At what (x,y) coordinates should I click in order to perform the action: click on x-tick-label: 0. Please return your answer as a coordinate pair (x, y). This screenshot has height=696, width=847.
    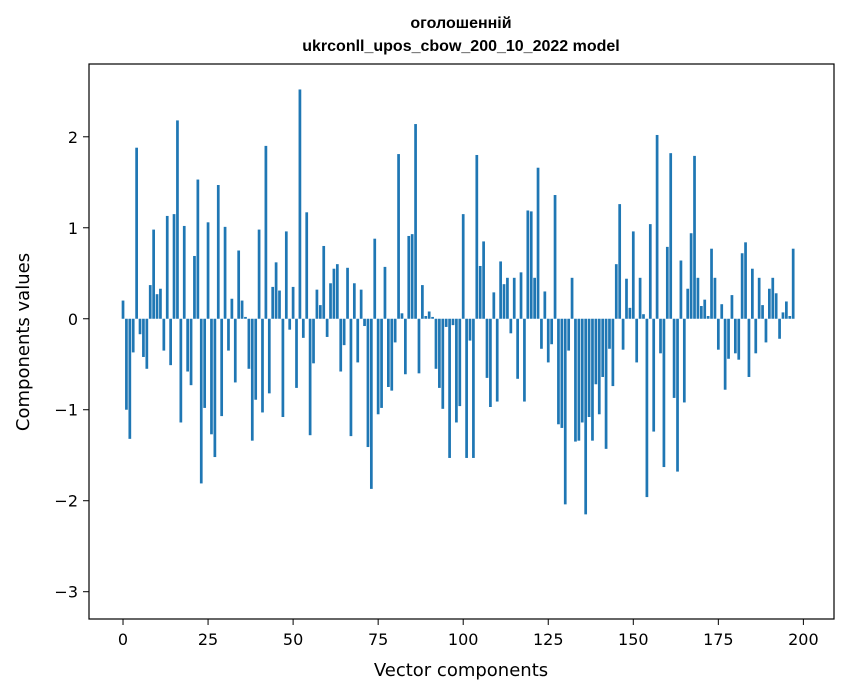
    Looking at the image, I should click on (123, 639).